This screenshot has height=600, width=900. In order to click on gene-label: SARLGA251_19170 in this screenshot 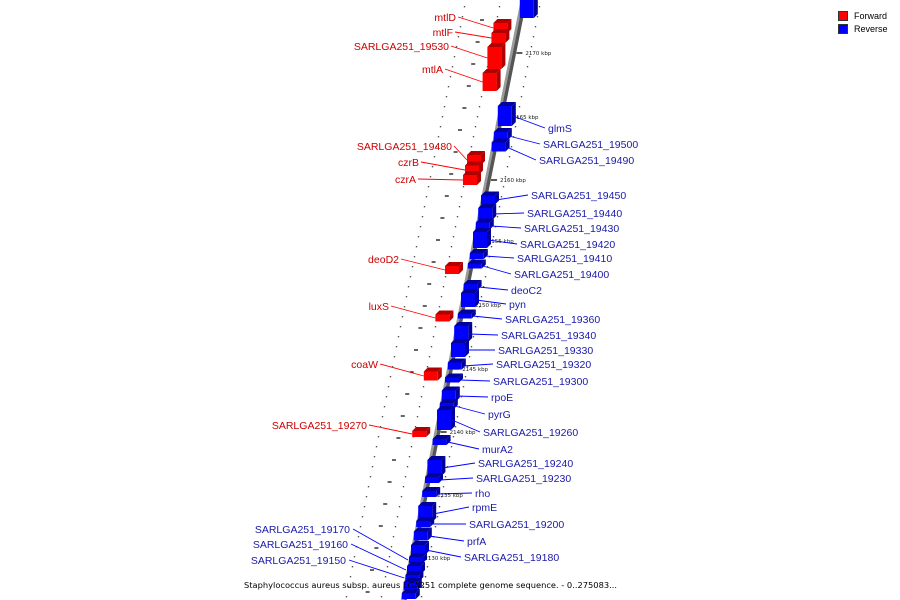, I will do `click(302, 530)`.